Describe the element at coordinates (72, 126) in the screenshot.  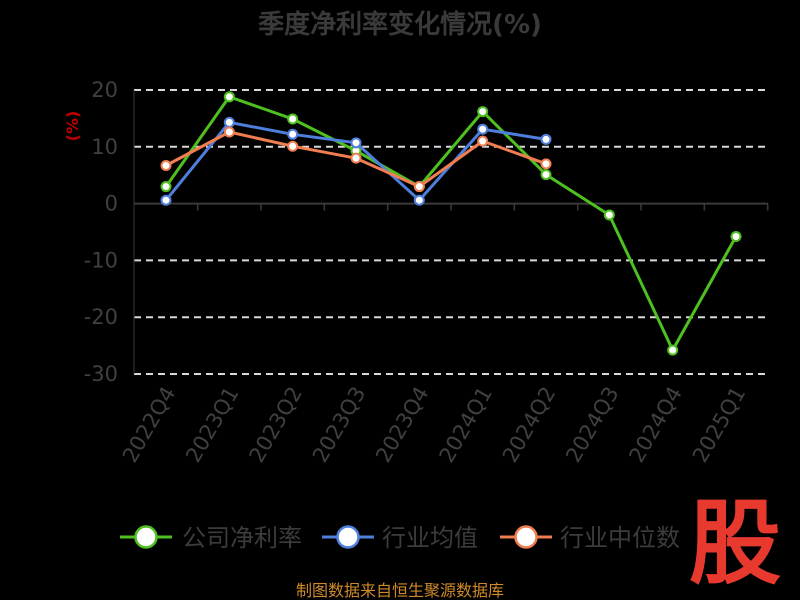
I see `y-axis-label: (%)` at that location.